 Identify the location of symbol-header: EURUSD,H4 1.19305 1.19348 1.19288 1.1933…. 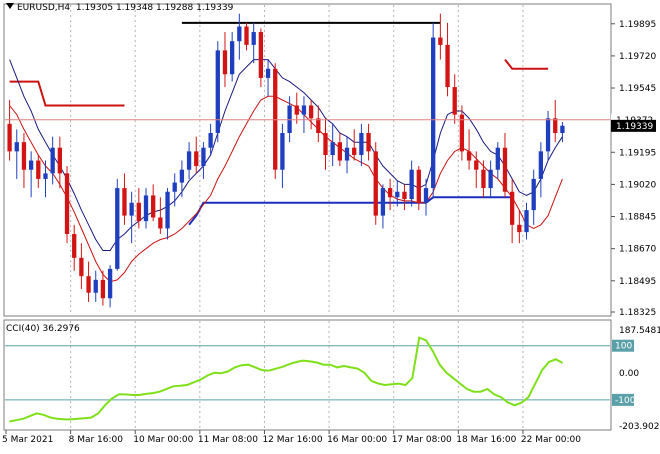
(119, 8).